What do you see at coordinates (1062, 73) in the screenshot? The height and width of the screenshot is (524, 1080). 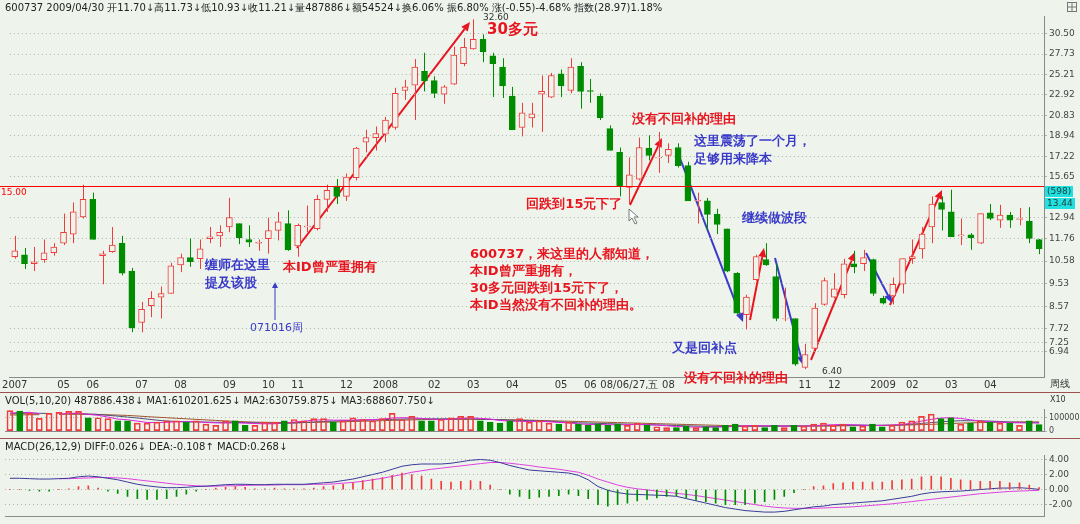 I see `y-tick-label: 25.21` at bounding box center [1062, 73].